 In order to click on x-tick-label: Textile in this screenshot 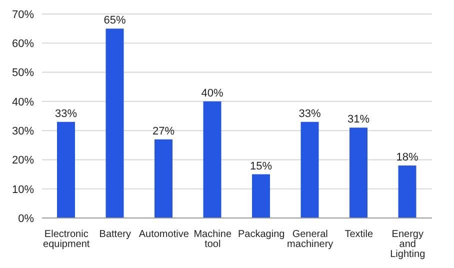, I will do `click(359, 234)`.